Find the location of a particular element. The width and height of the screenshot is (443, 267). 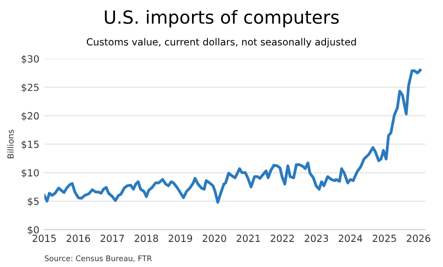

x-tick-label: 2021 is located at coordinates (248, 238).